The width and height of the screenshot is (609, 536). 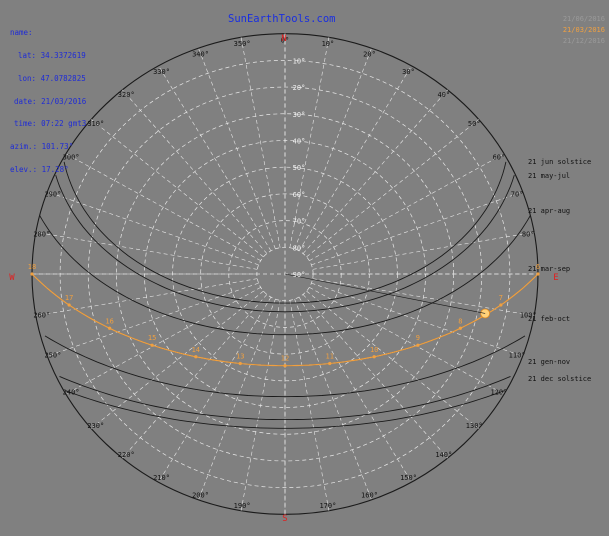 I want to click on azimuth-label: 190°, so click(x=242, y=506).